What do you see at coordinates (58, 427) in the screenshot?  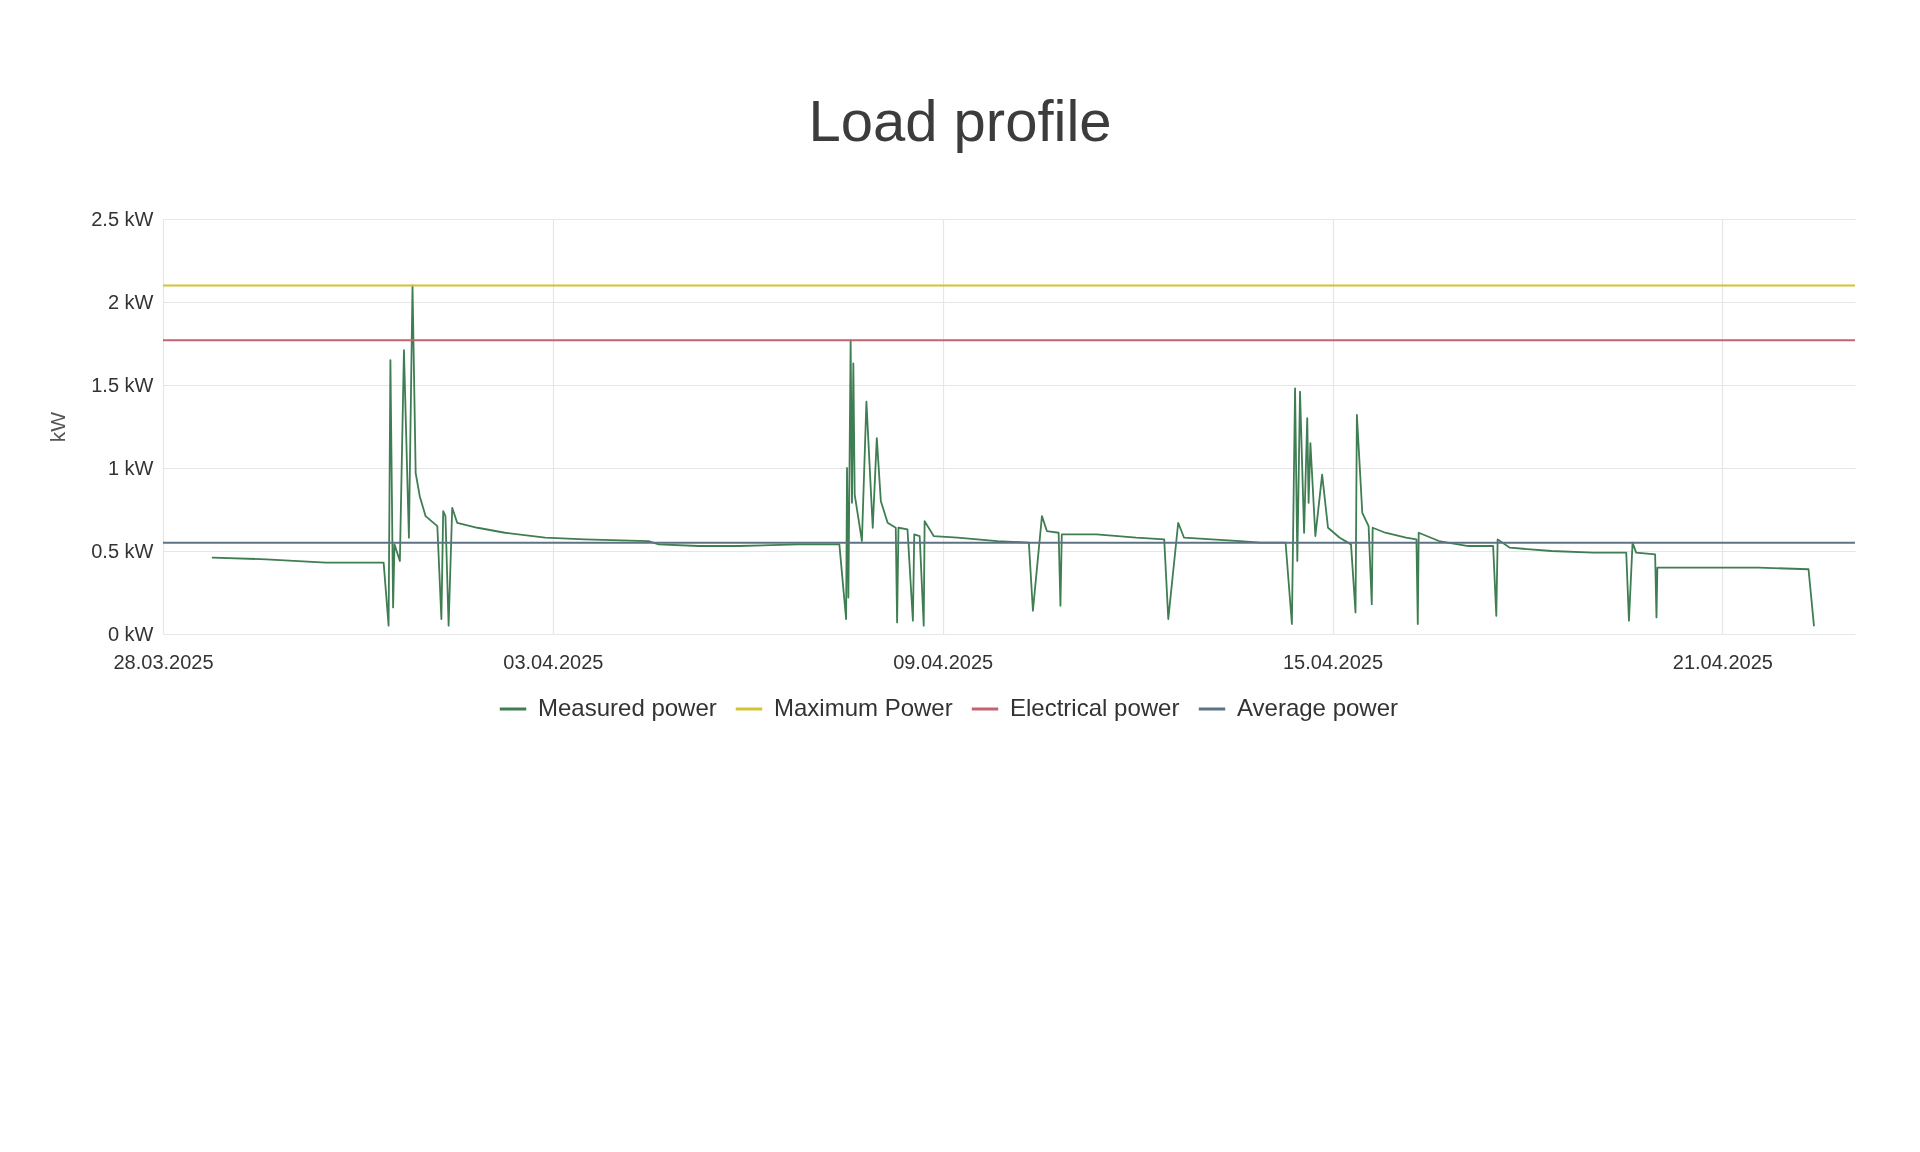 I see `y-axis-title: kW` at bounding box center [58, 427].